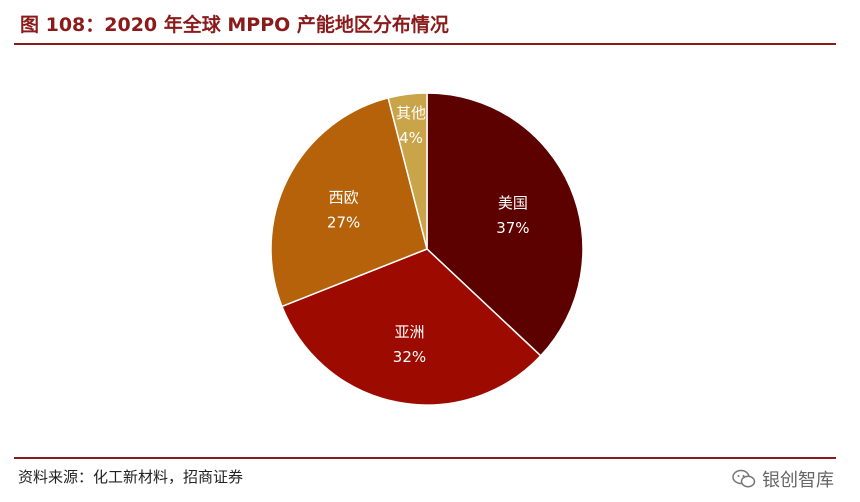  I want to click on slice-value-2: 27%, so click(343, 223).